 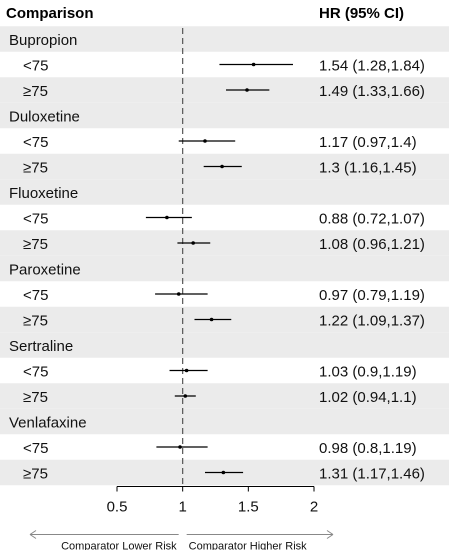 I want to click on x-ticks: 0.5 1 1.5 2, so click(x=212, y=501).